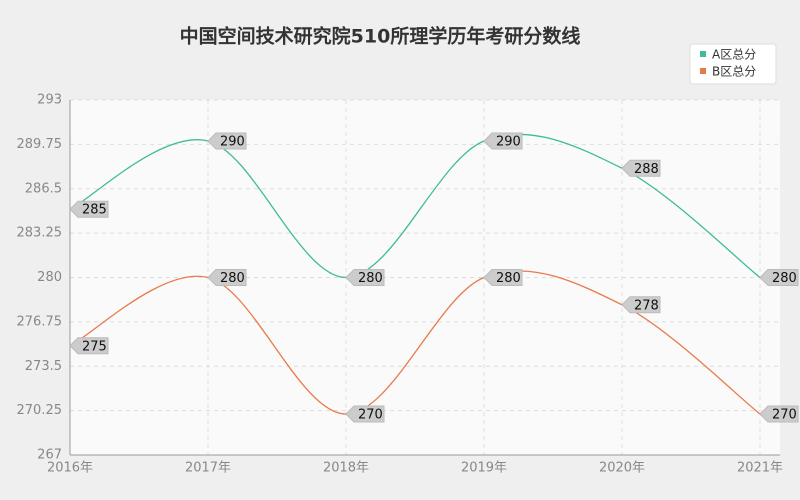 This screenshot has width=800, height=500. What do you see at coordinates (733, 64) in the screenshot?
I see `legend-box` at bounding box center [733, 64].